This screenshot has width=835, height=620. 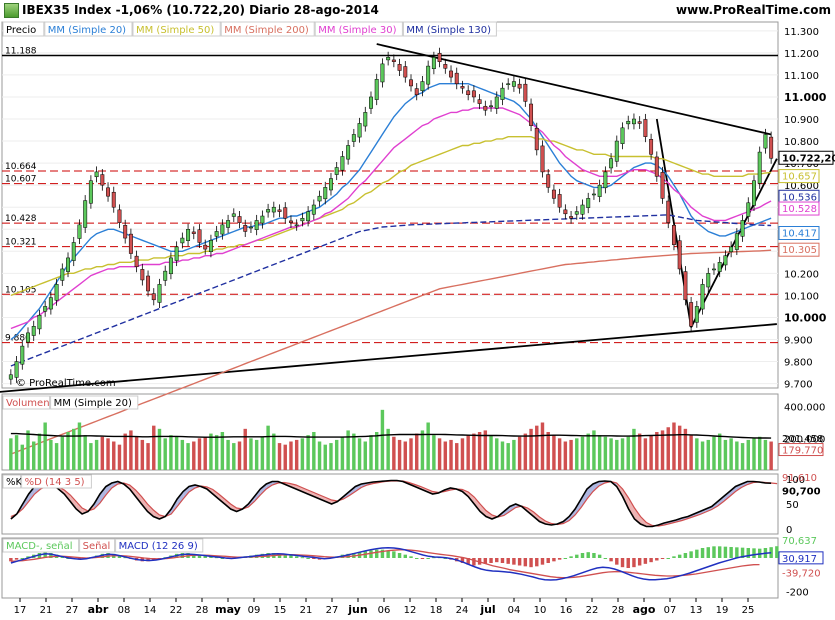 I want to click on right-value-label: 10.536, so click(x=799, y=197).